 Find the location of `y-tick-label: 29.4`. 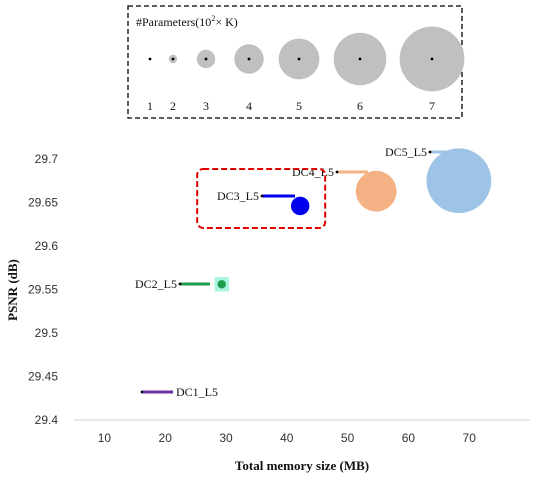

y-tick-label: 29.4 is located at coordinates (47, 420).